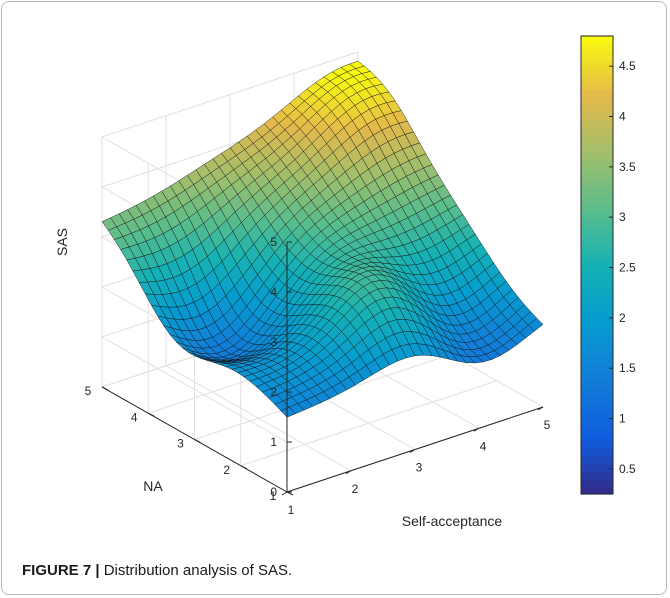 The height and width of the screenshot is (598, 670). I want to click on caption-text: Distribution analysis of SAS., so click(196, 570).